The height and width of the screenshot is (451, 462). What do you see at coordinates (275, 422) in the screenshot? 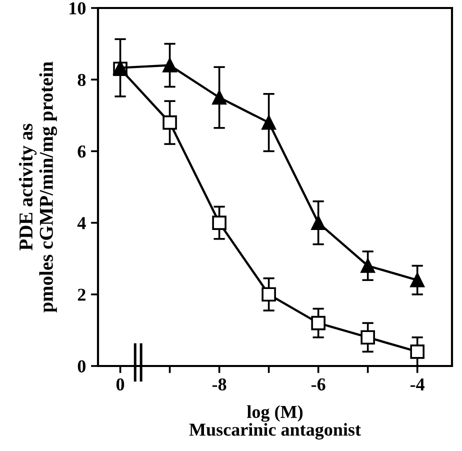
I see `x-axis-title: log (M) Muscarinic antagonist` at bounding box center [275, 422].